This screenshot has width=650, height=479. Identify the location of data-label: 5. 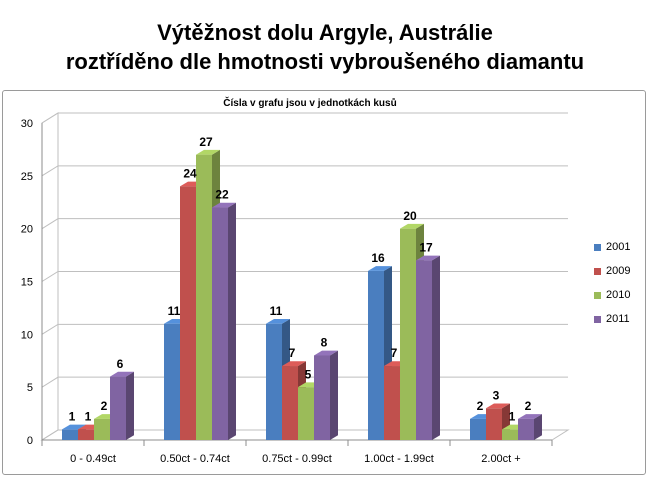
(308, 374).